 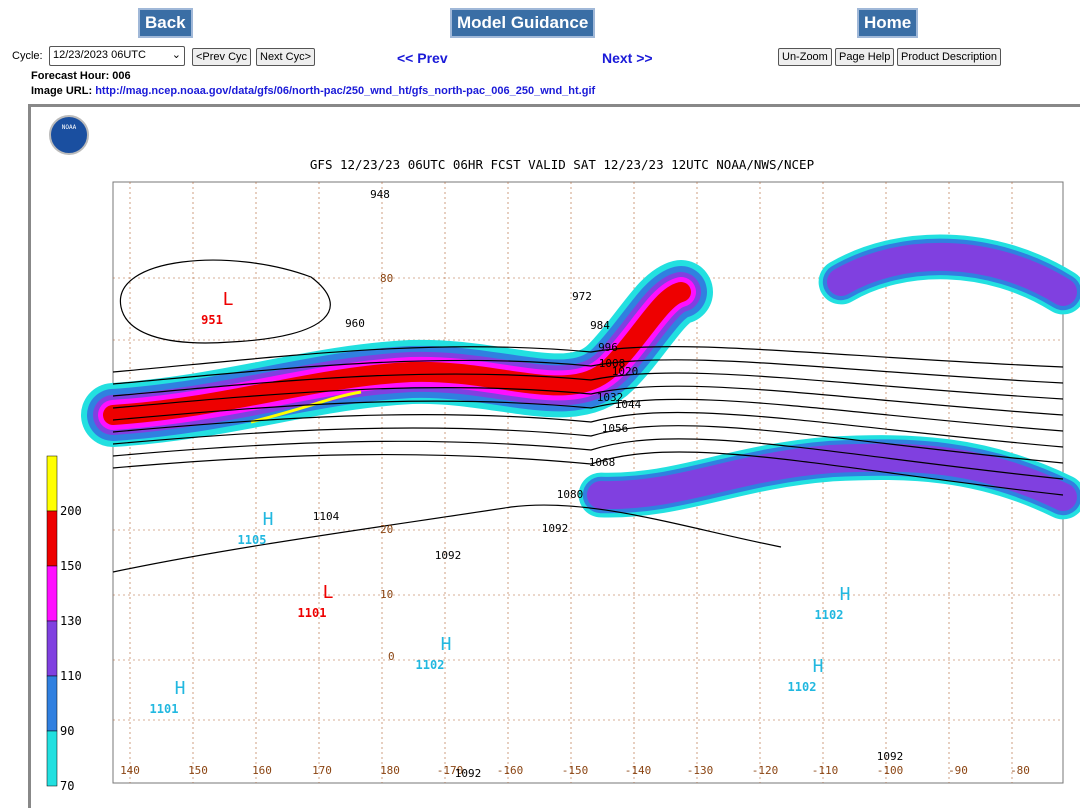 What do you see at coordinates (286, 57) in the screenshot?
I see `next-cycle-button: Next Cyc>` at bounding box center [286, 57].